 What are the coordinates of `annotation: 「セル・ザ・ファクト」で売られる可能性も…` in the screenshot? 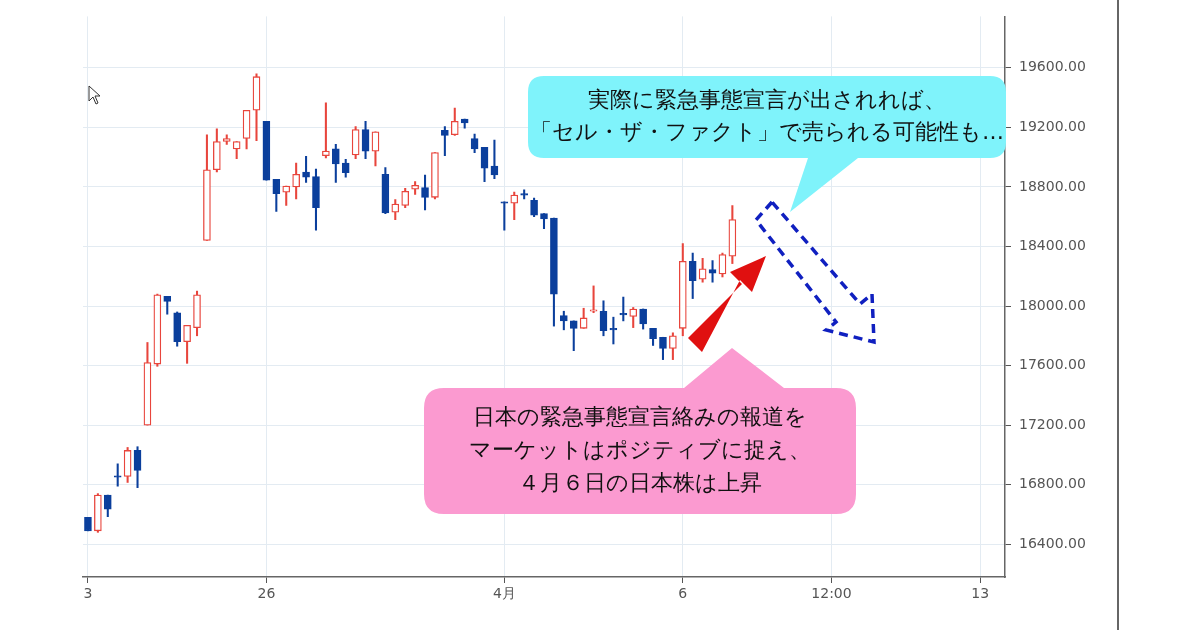 It's located at (767, 132).